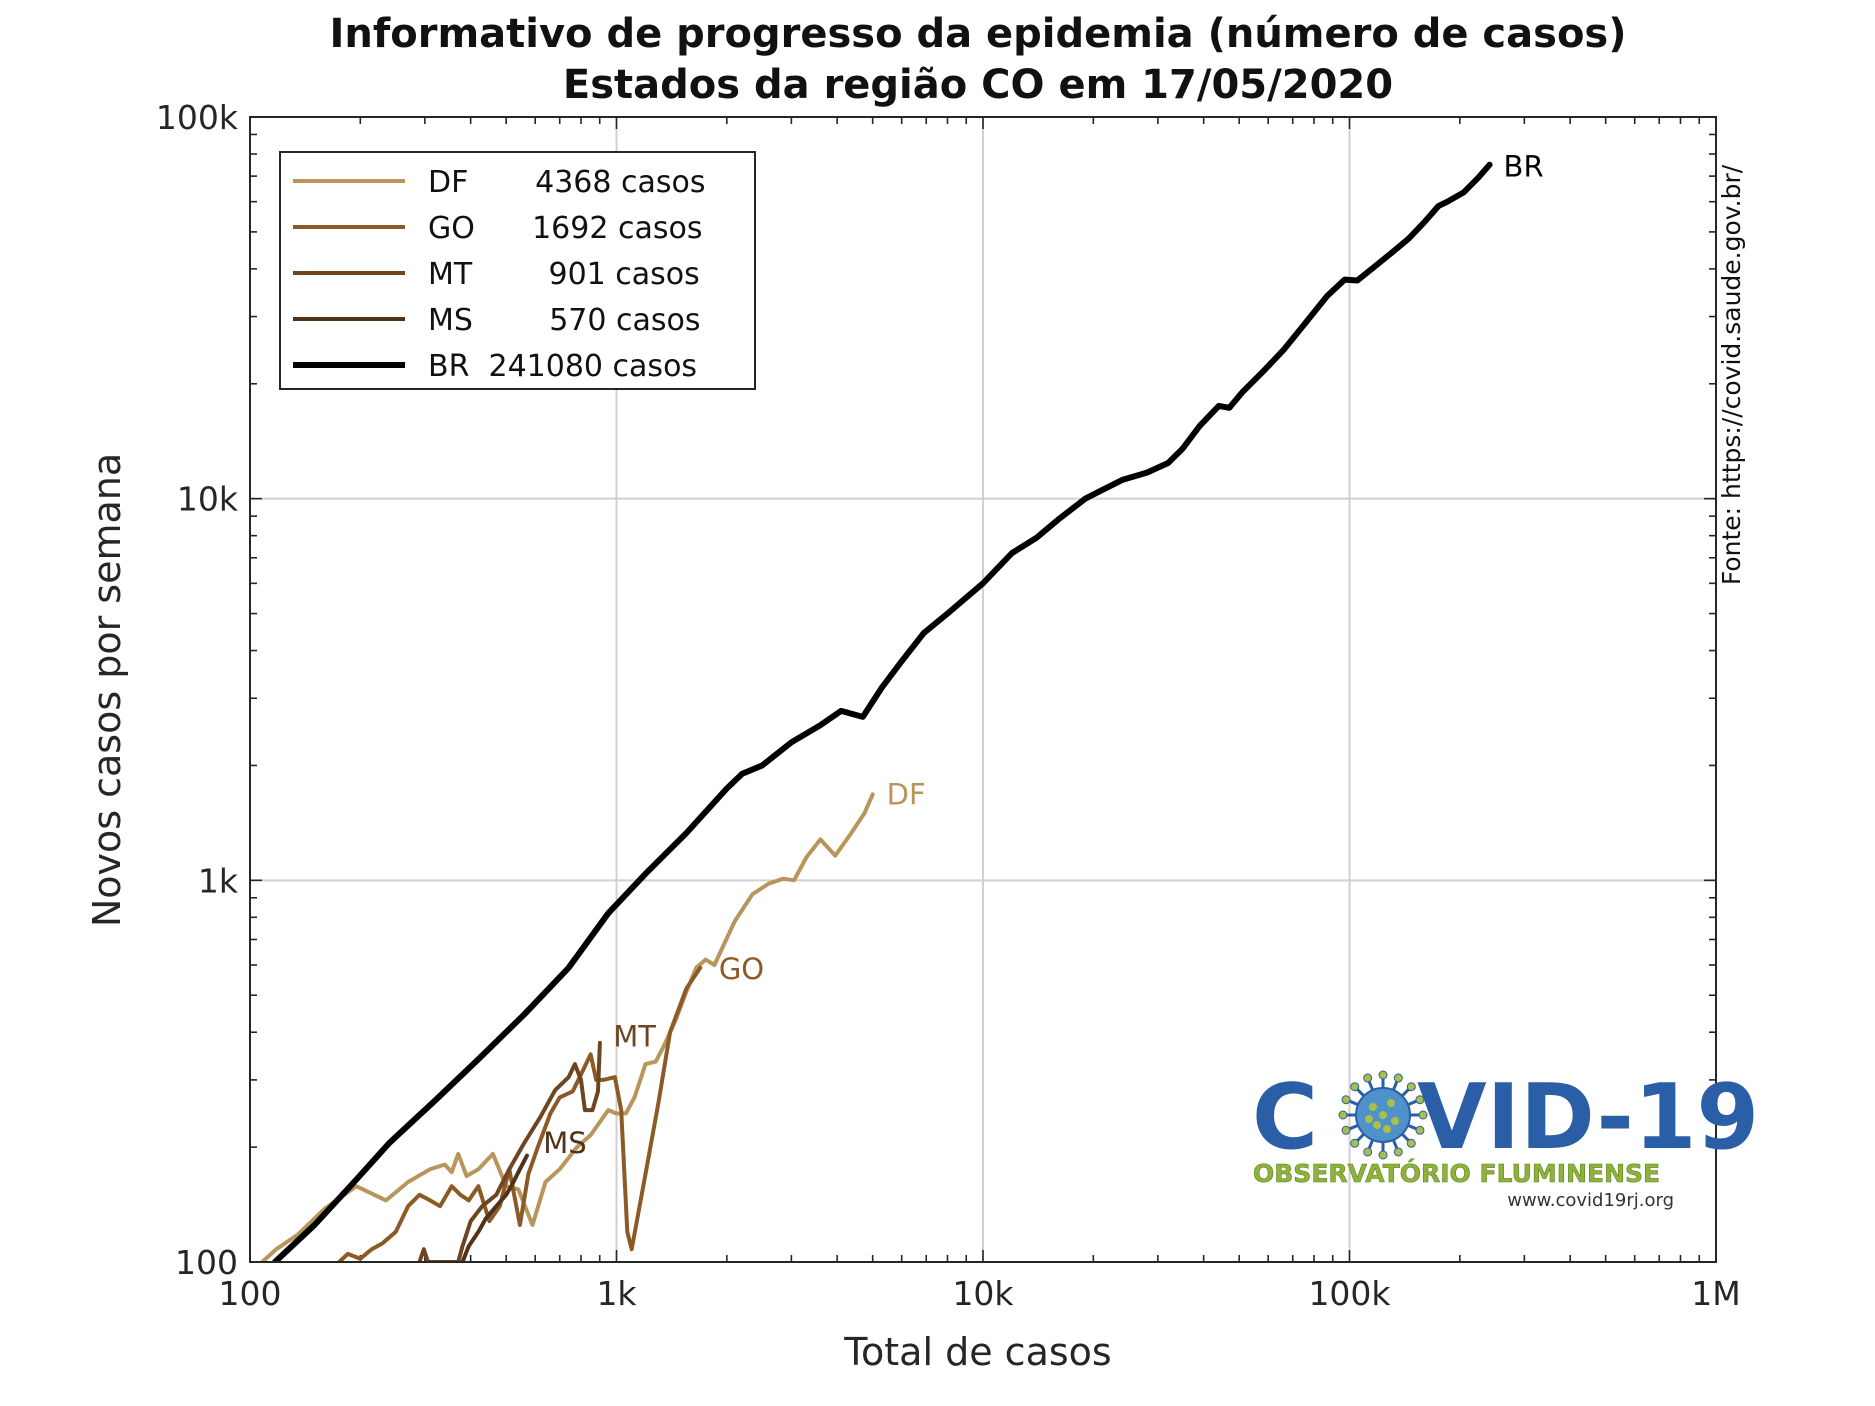 Image resolution: width=1875 pixels, height=1406 pixels. I want to click on legend-box, so click(517, 270).